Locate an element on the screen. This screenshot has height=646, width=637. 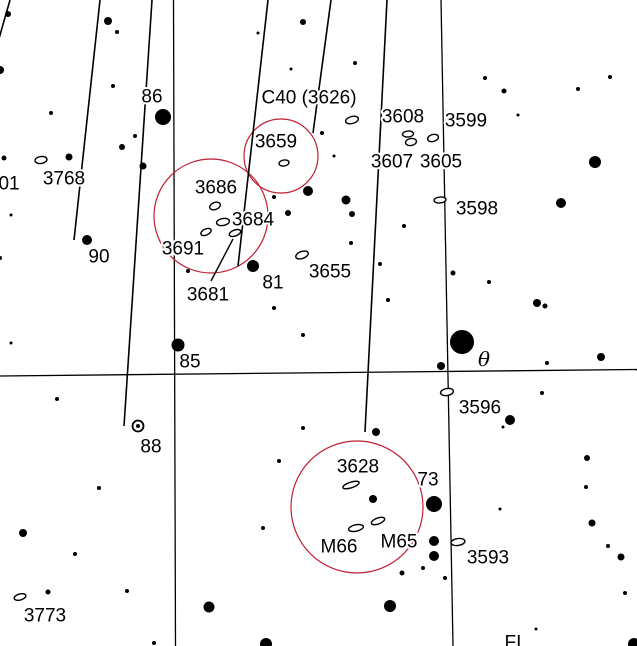
object-label-81: 81 is located at coordinates (272, 283).